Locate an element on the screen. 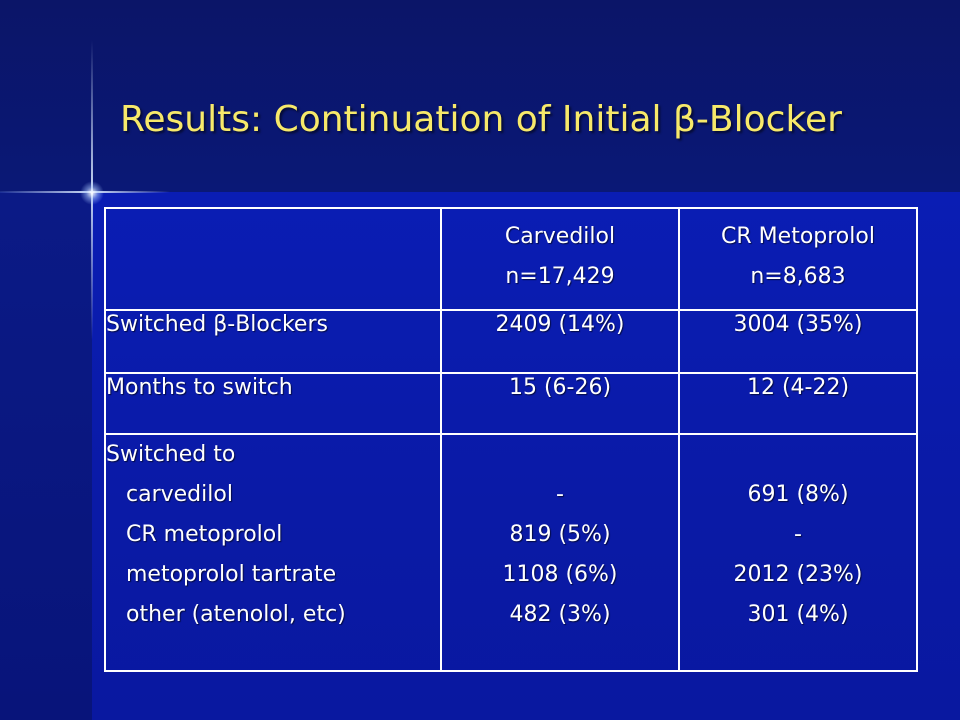  column-n-carvedilol: n=17,429 is located at coordinates (560, 276).